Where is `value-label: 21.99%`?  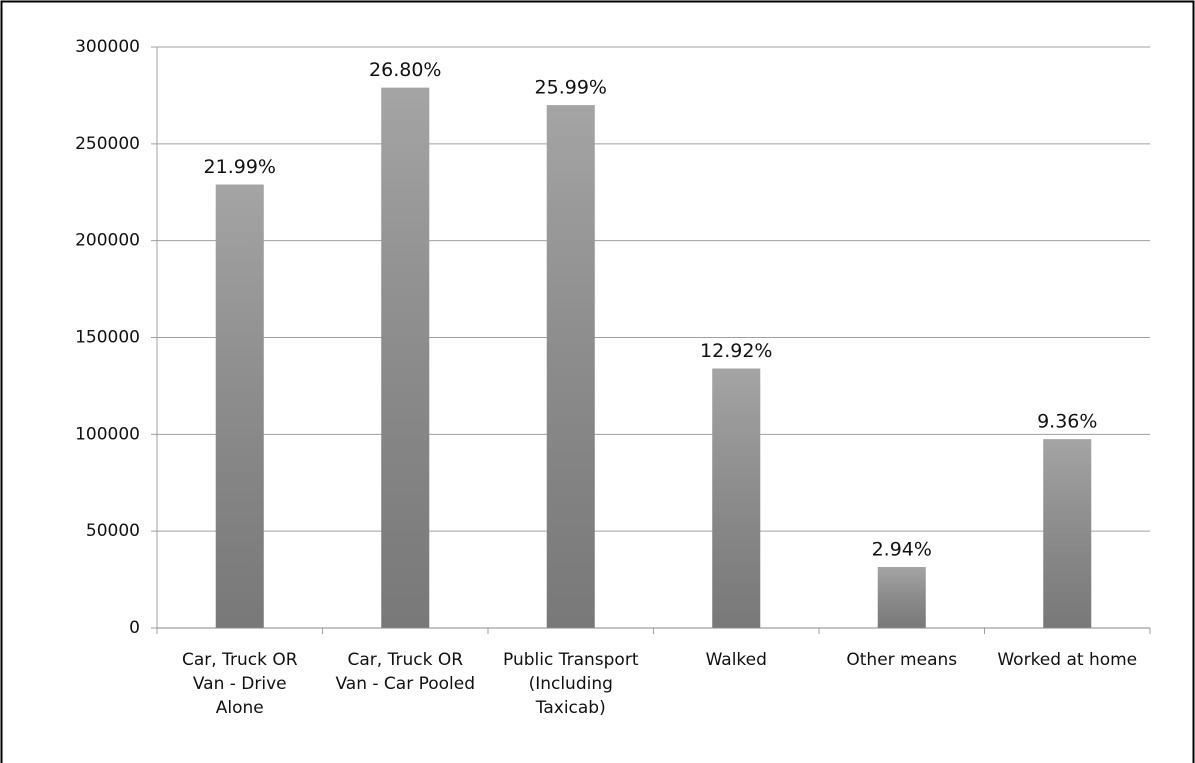 value-label: 21.99% is located at coordinates (240, 167).